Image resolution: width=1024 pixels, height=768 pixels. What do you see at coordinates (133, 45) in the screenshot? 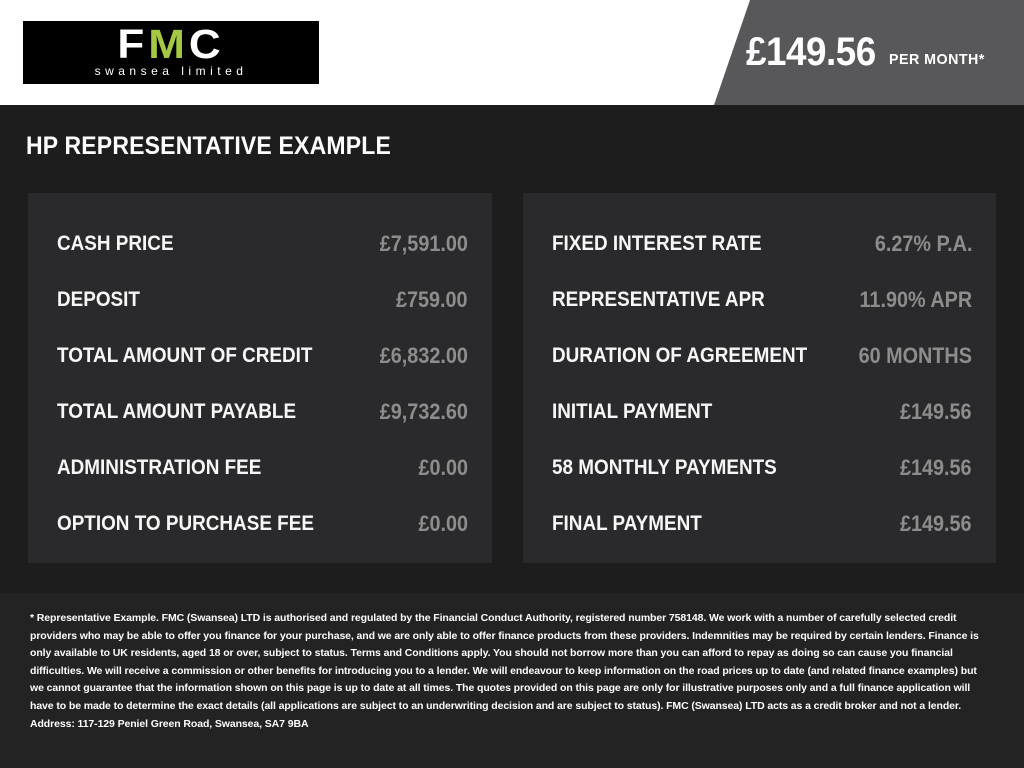
I see `logo-letter-f: F` at bounding box center [133, 45].